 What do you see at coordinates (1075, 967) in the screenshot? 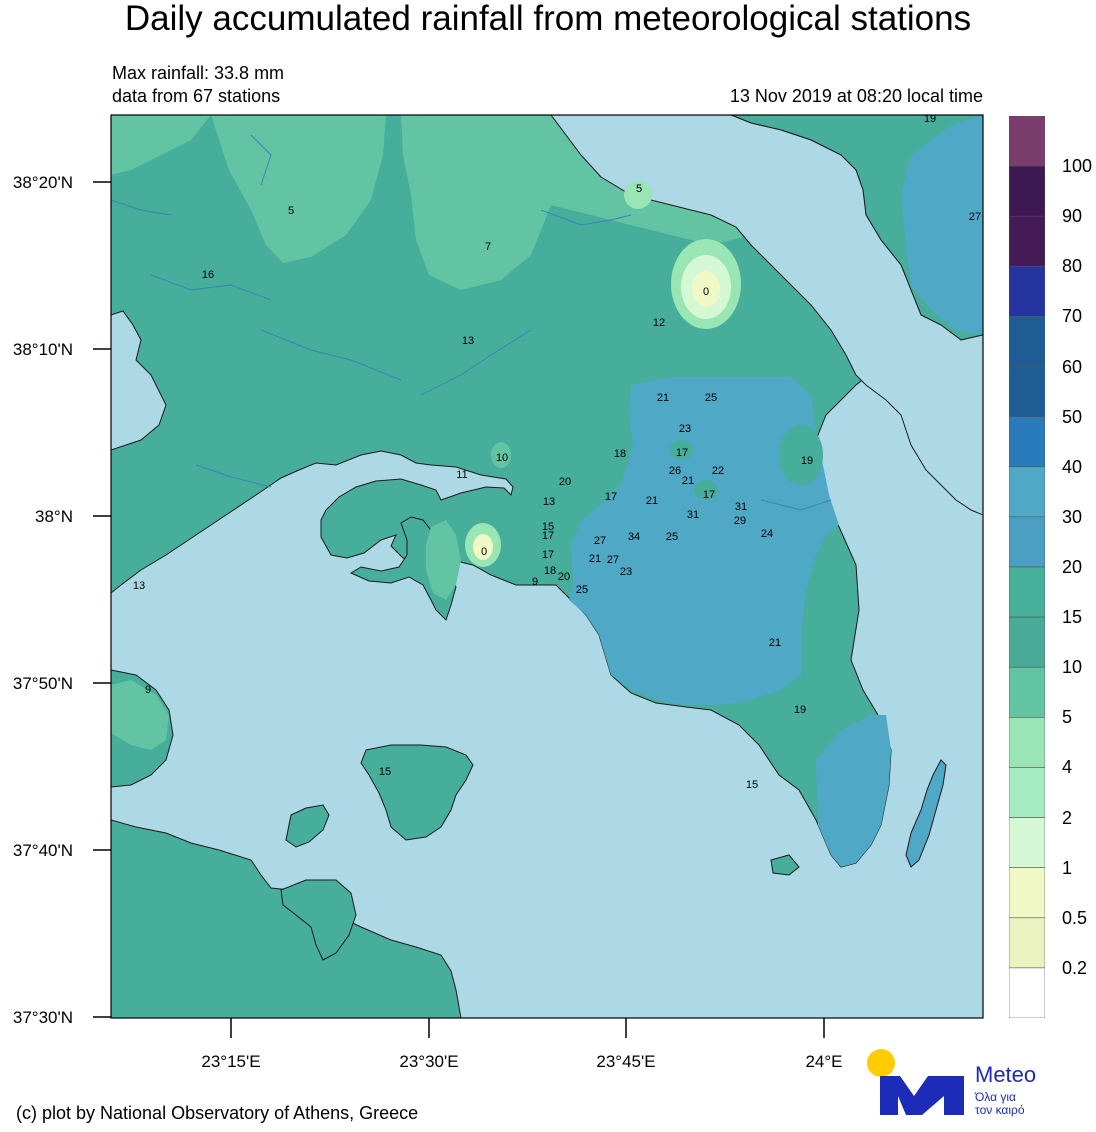
I see `colorbar-label: 0.2` at bounding box center [1075, 967].